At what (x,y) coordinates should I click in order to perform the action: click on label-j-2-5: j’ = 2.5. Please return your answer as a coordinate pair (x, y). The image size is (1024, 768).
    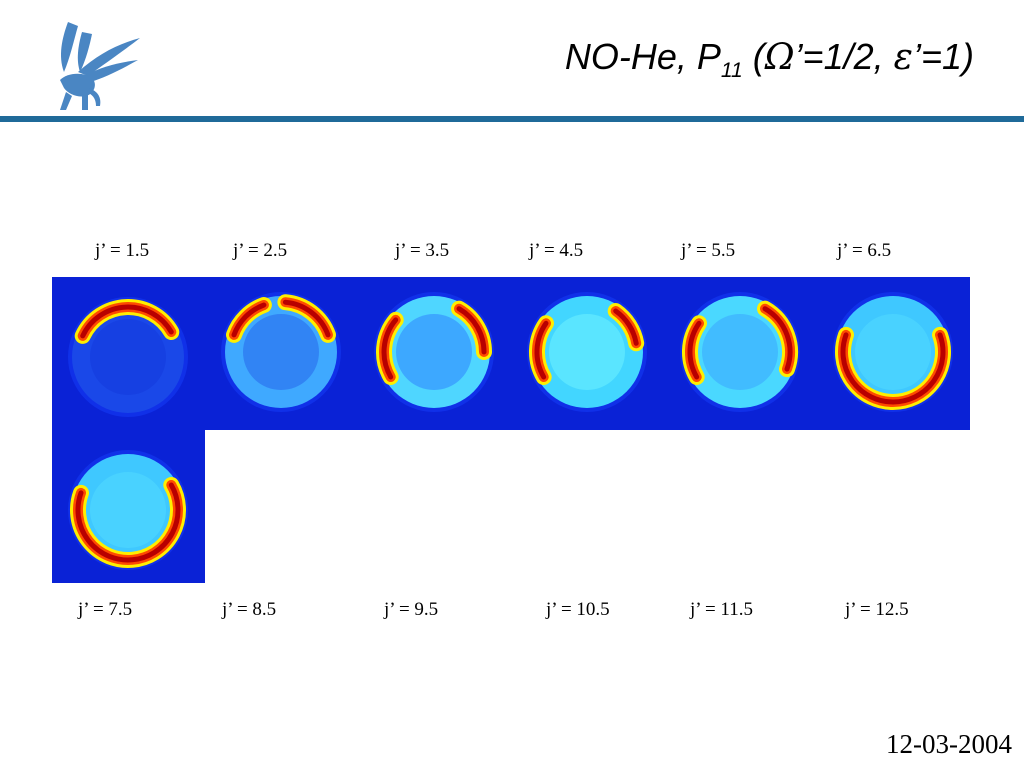
    Looking at the image, I should click on (260, 250).